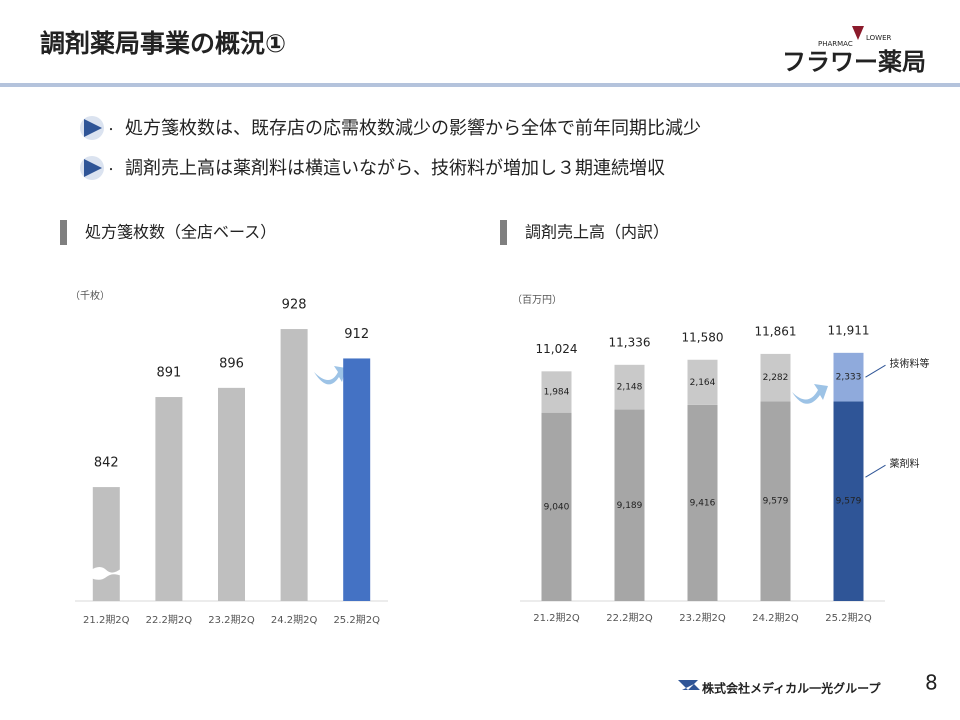 This screenshot has height=720, width=960. I want to click on total-label: 11,580, so click(703, 337).